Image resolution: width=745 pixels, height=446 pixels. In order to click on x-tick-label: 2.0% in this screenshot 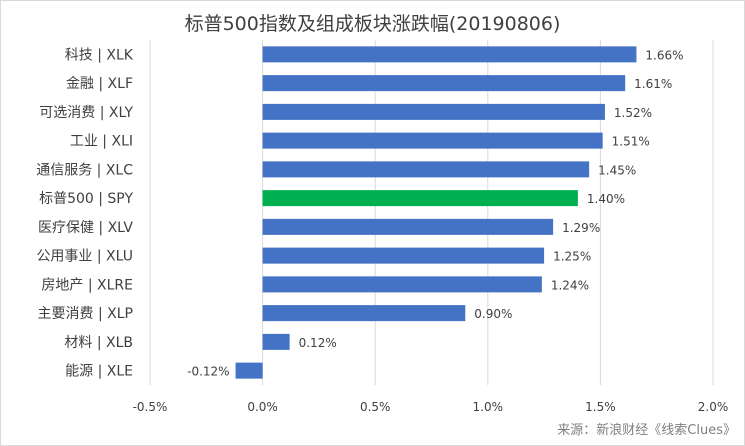, I will do `click(713, 407)`.